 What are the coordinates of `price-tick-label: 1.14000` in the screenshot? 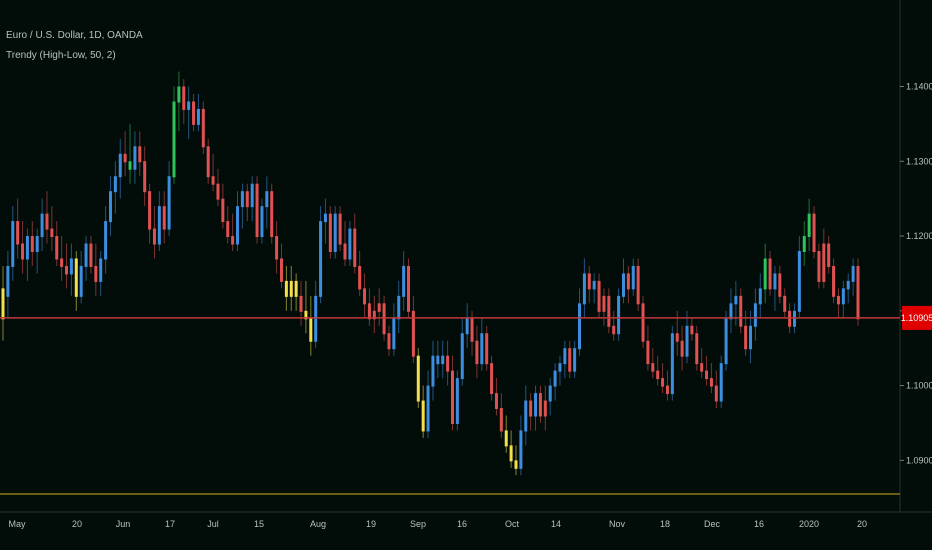 It's located at (919, 87).